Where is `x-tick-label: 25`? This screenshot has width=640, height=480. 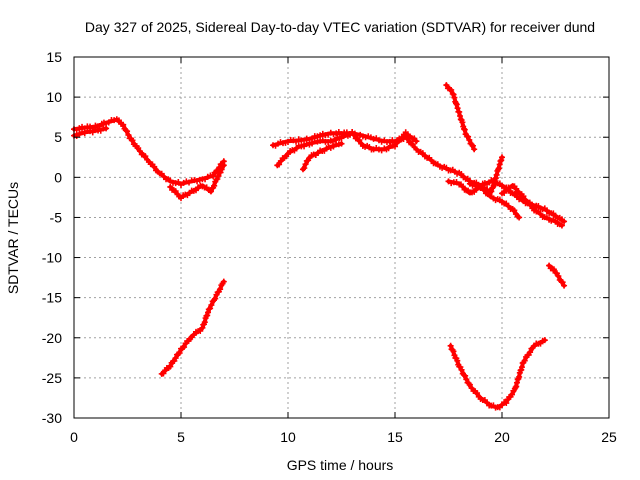 x-tick-label: 25 is located at coordinates (609, 437).